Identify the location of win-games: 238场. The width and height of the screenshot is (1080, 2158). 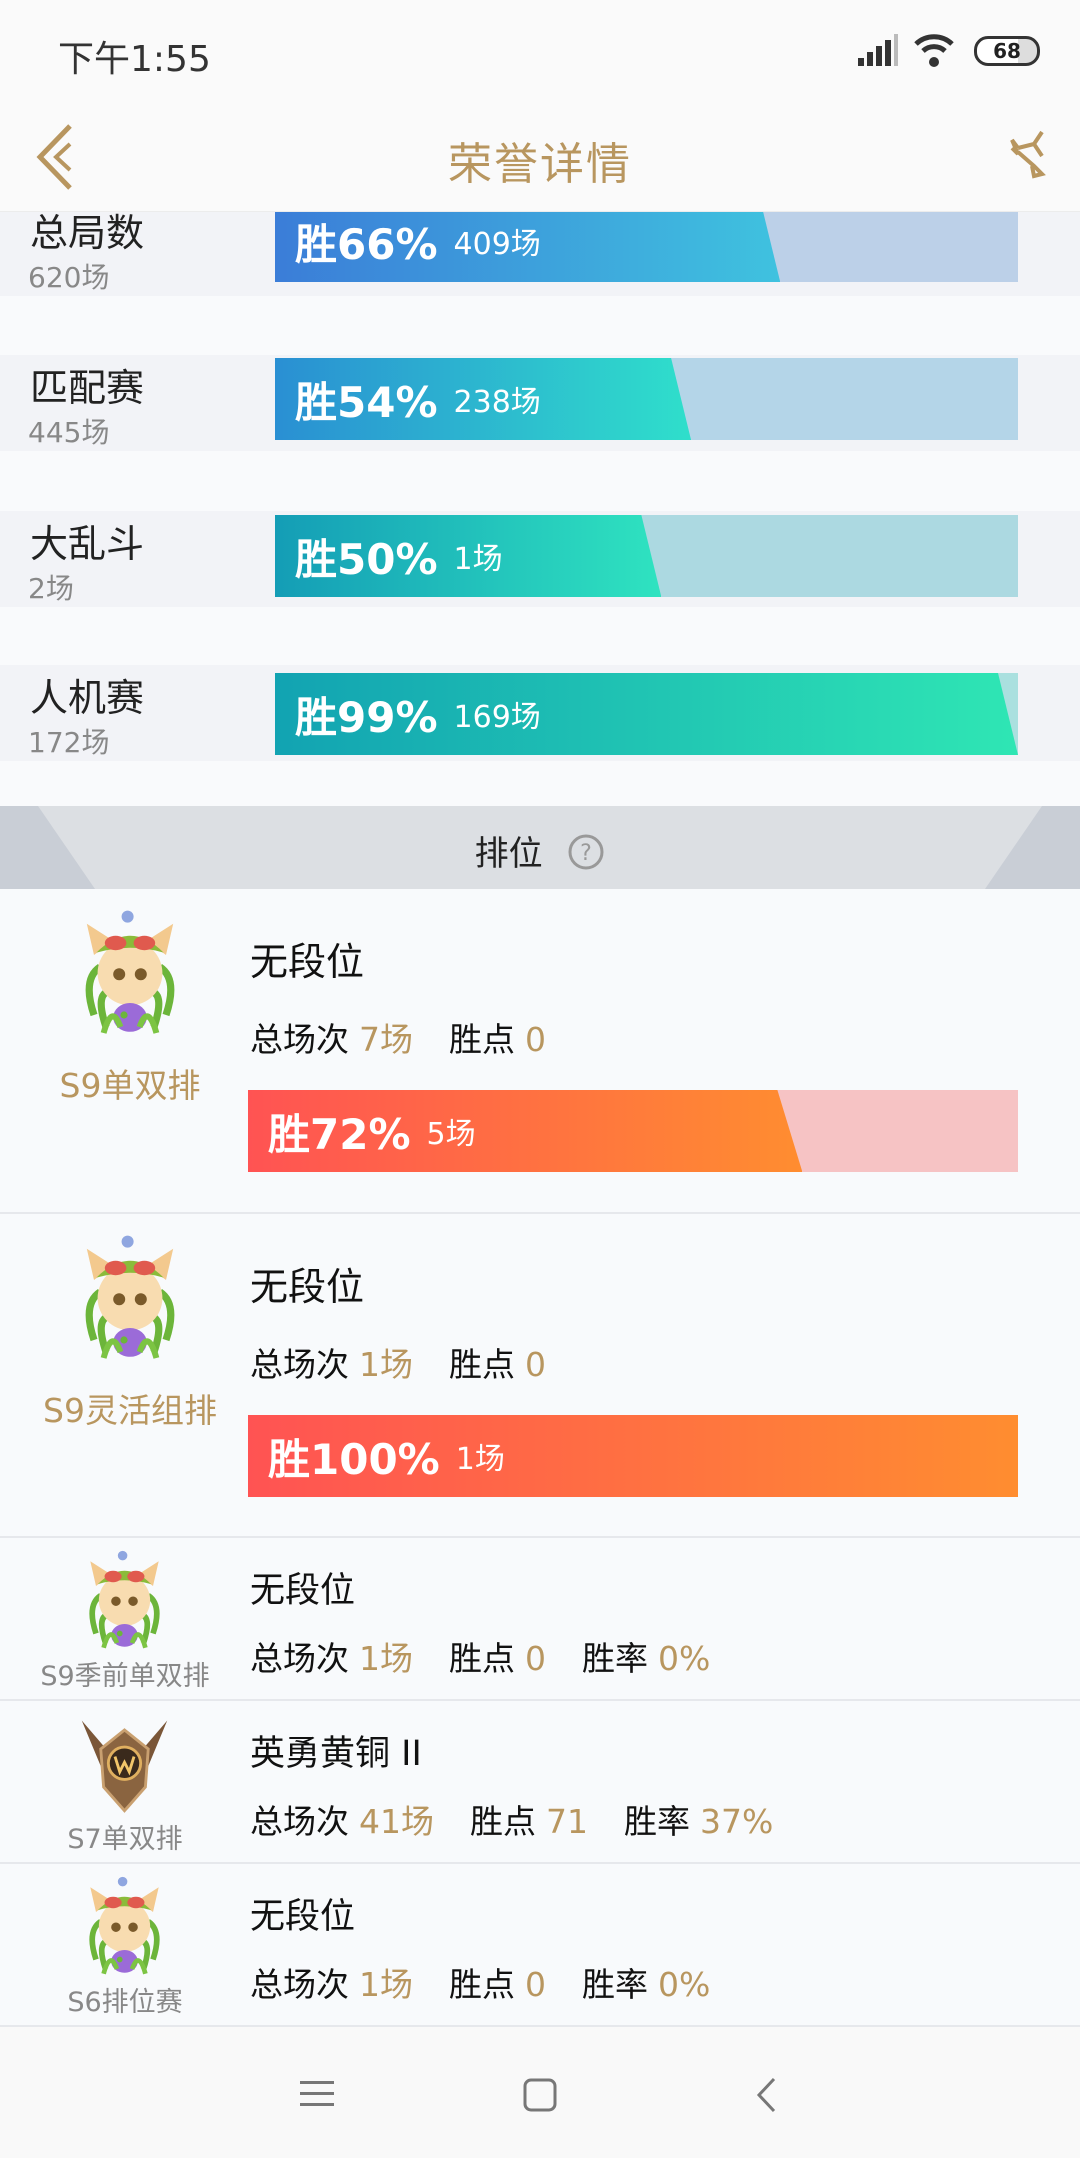
(497, 402).